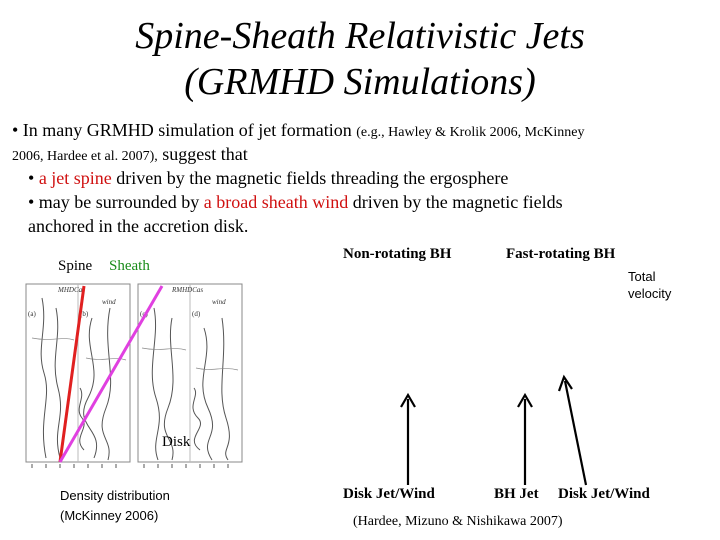 The width and height of the screenshot is (720, 540). I want to click on sheath-line, so click(111, 374).